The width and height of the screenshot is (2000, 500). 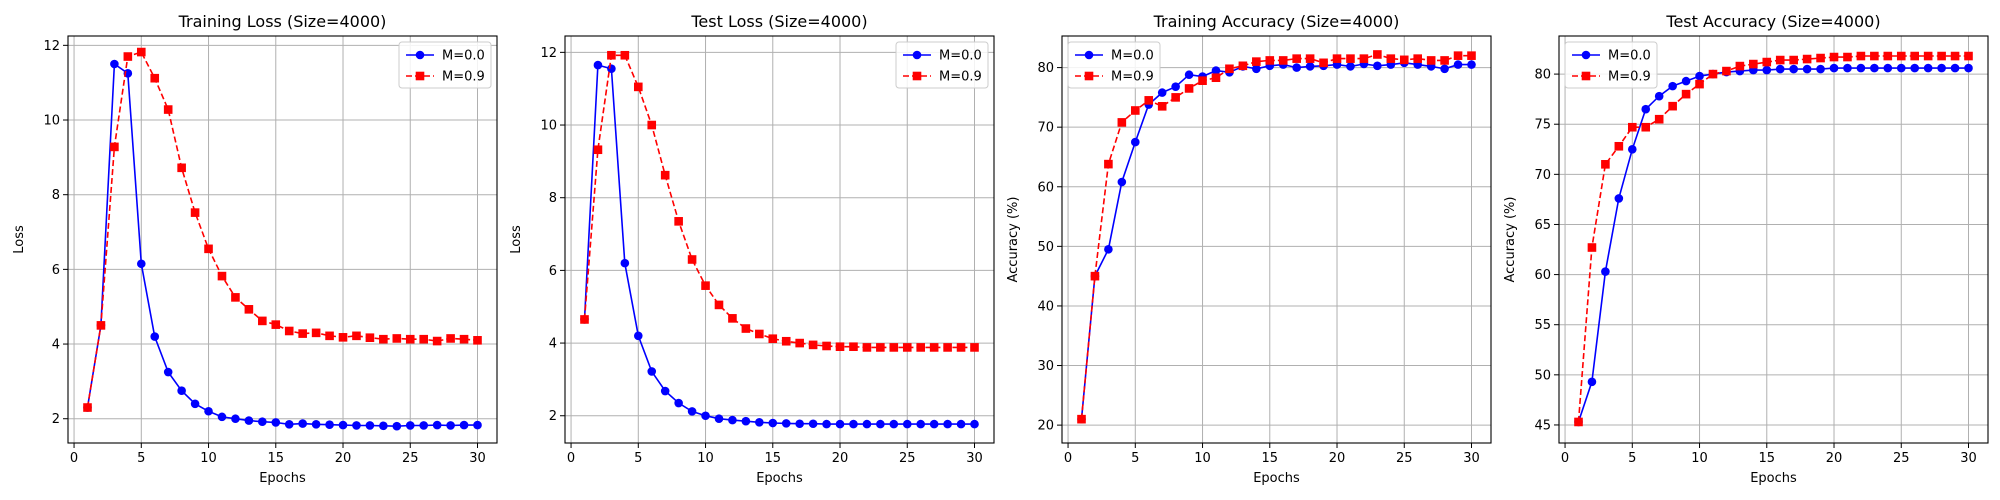 I want to click on y-tick-label: 40, so click(x=1045, y=306).